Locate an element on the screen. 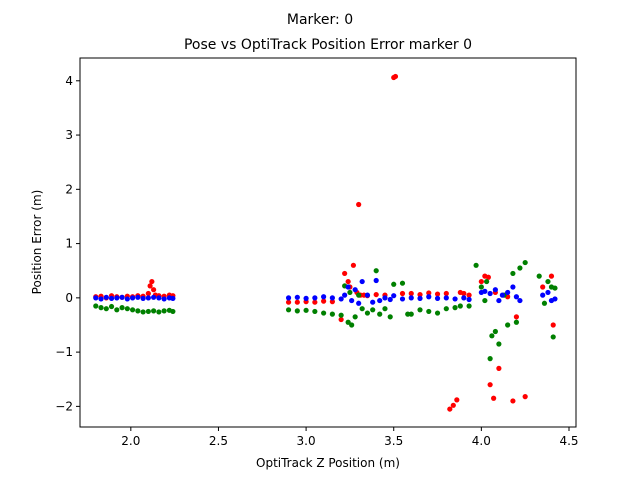  chart-suptitle: Marker: 0 is located at coordinates (320, 20).